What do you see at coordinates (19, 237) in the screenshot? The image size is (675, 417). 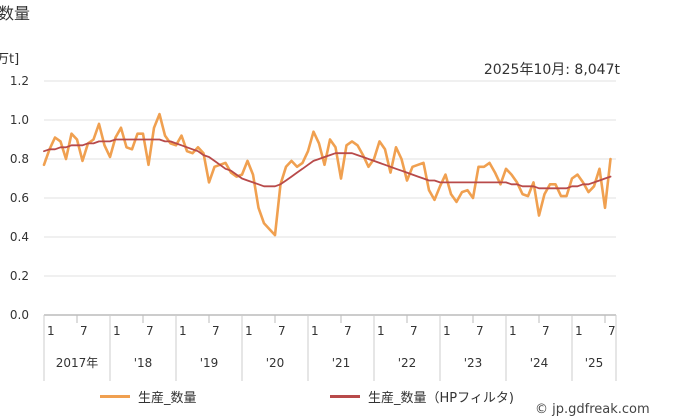 I see `y-tick-label: 0.4` at bounding box center [19, 237].